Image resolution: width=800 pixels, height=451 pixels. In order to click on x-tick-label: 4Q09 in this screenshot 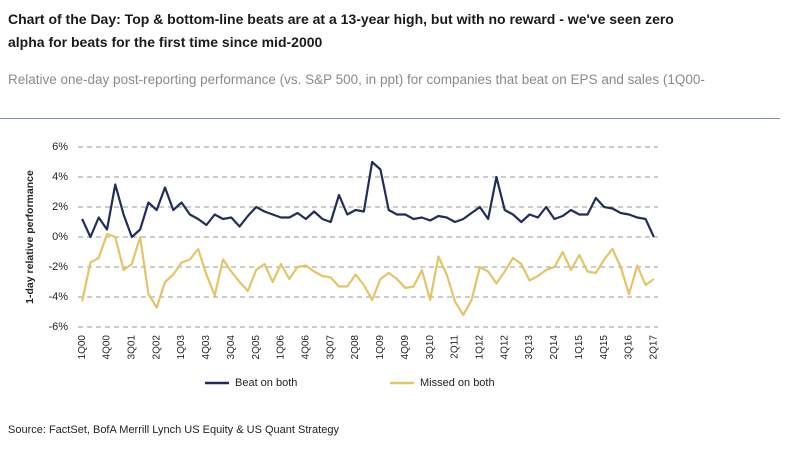, I will do `click(405, 347)`.